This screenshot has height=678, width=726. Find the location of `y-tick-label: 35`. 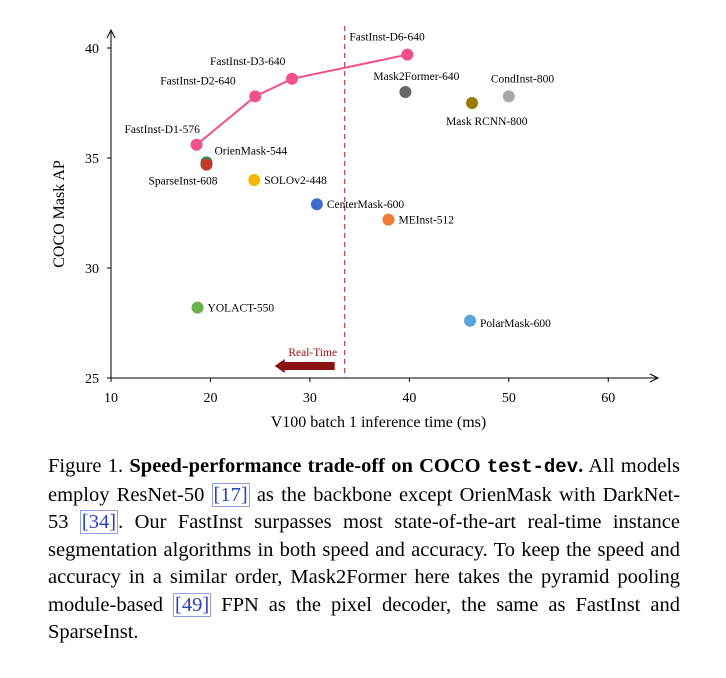

y-tick-label: 35 is located at coordinates (92, 159).